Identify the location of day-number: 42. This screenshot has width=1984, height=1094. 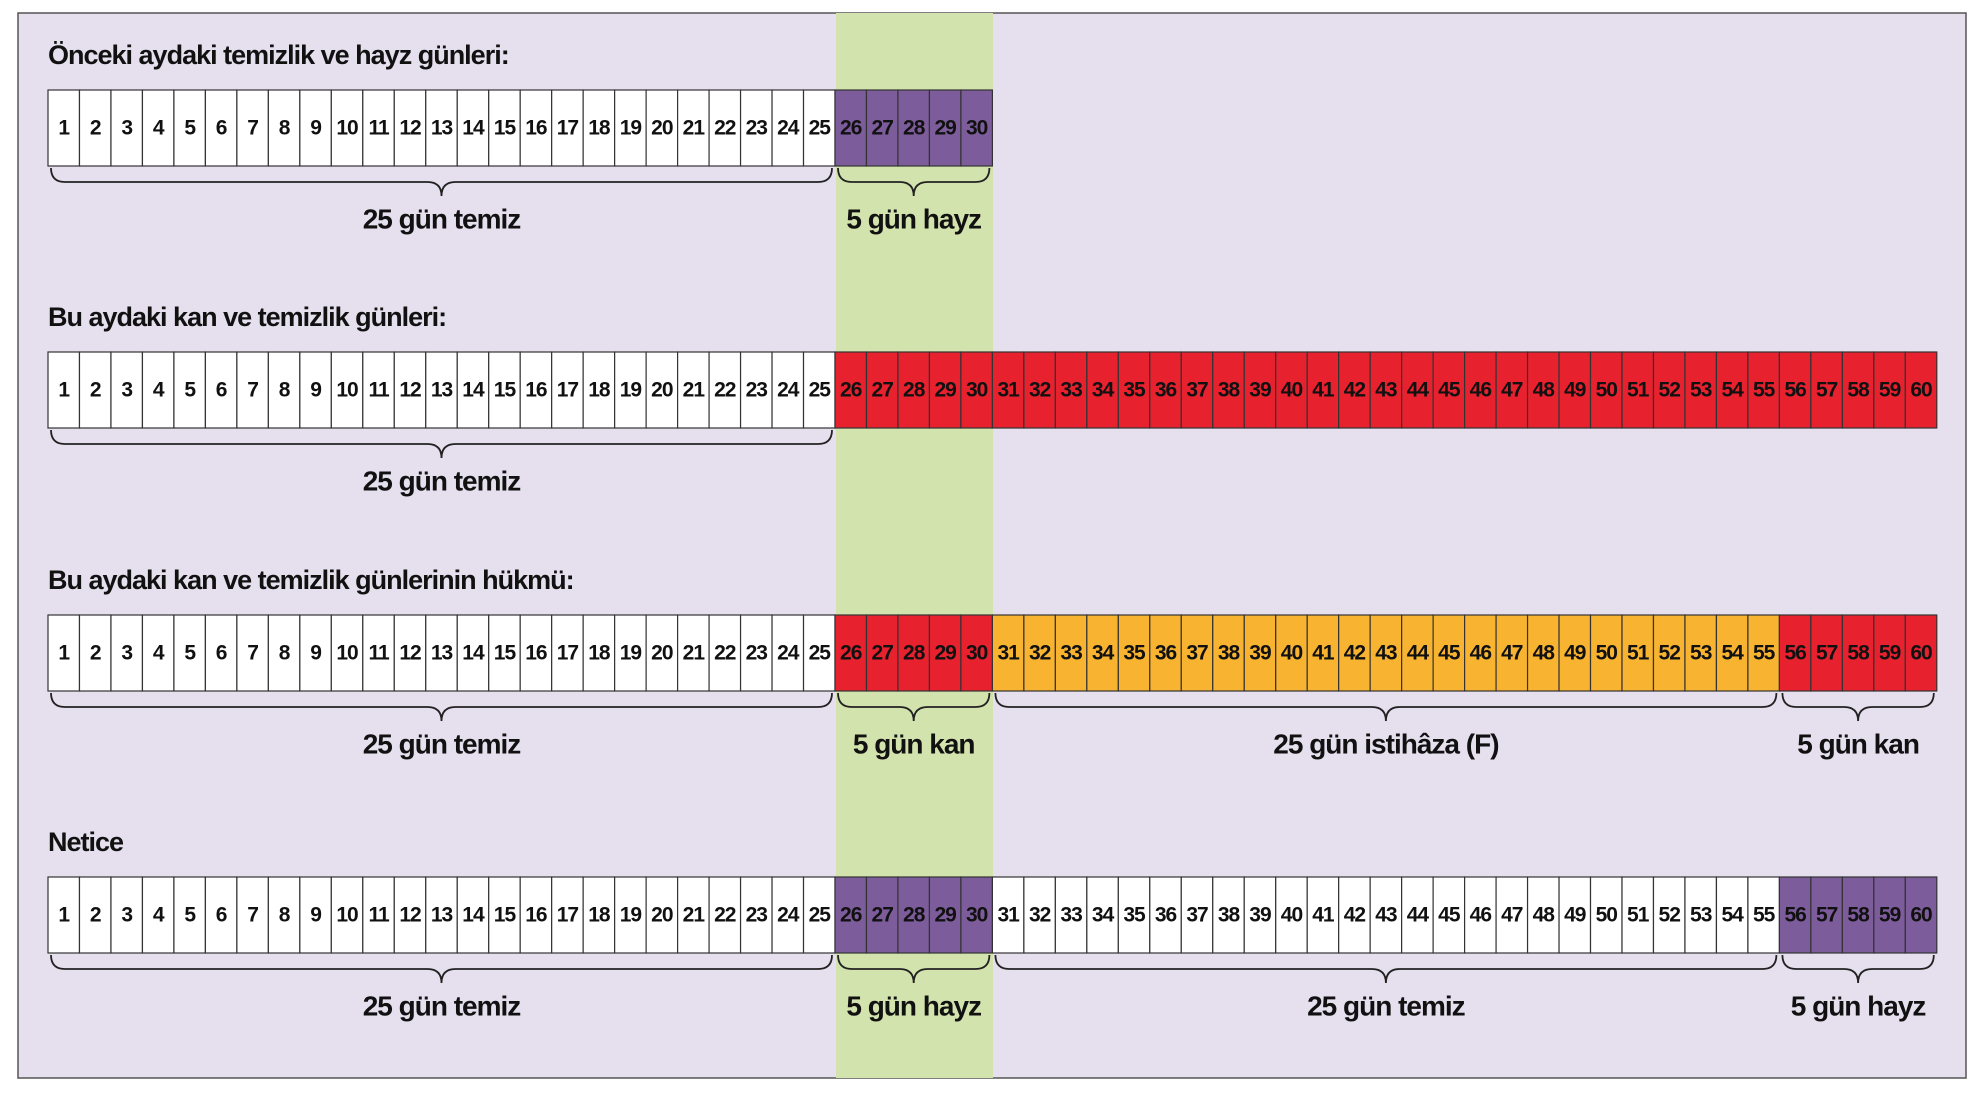
(1355, 390).